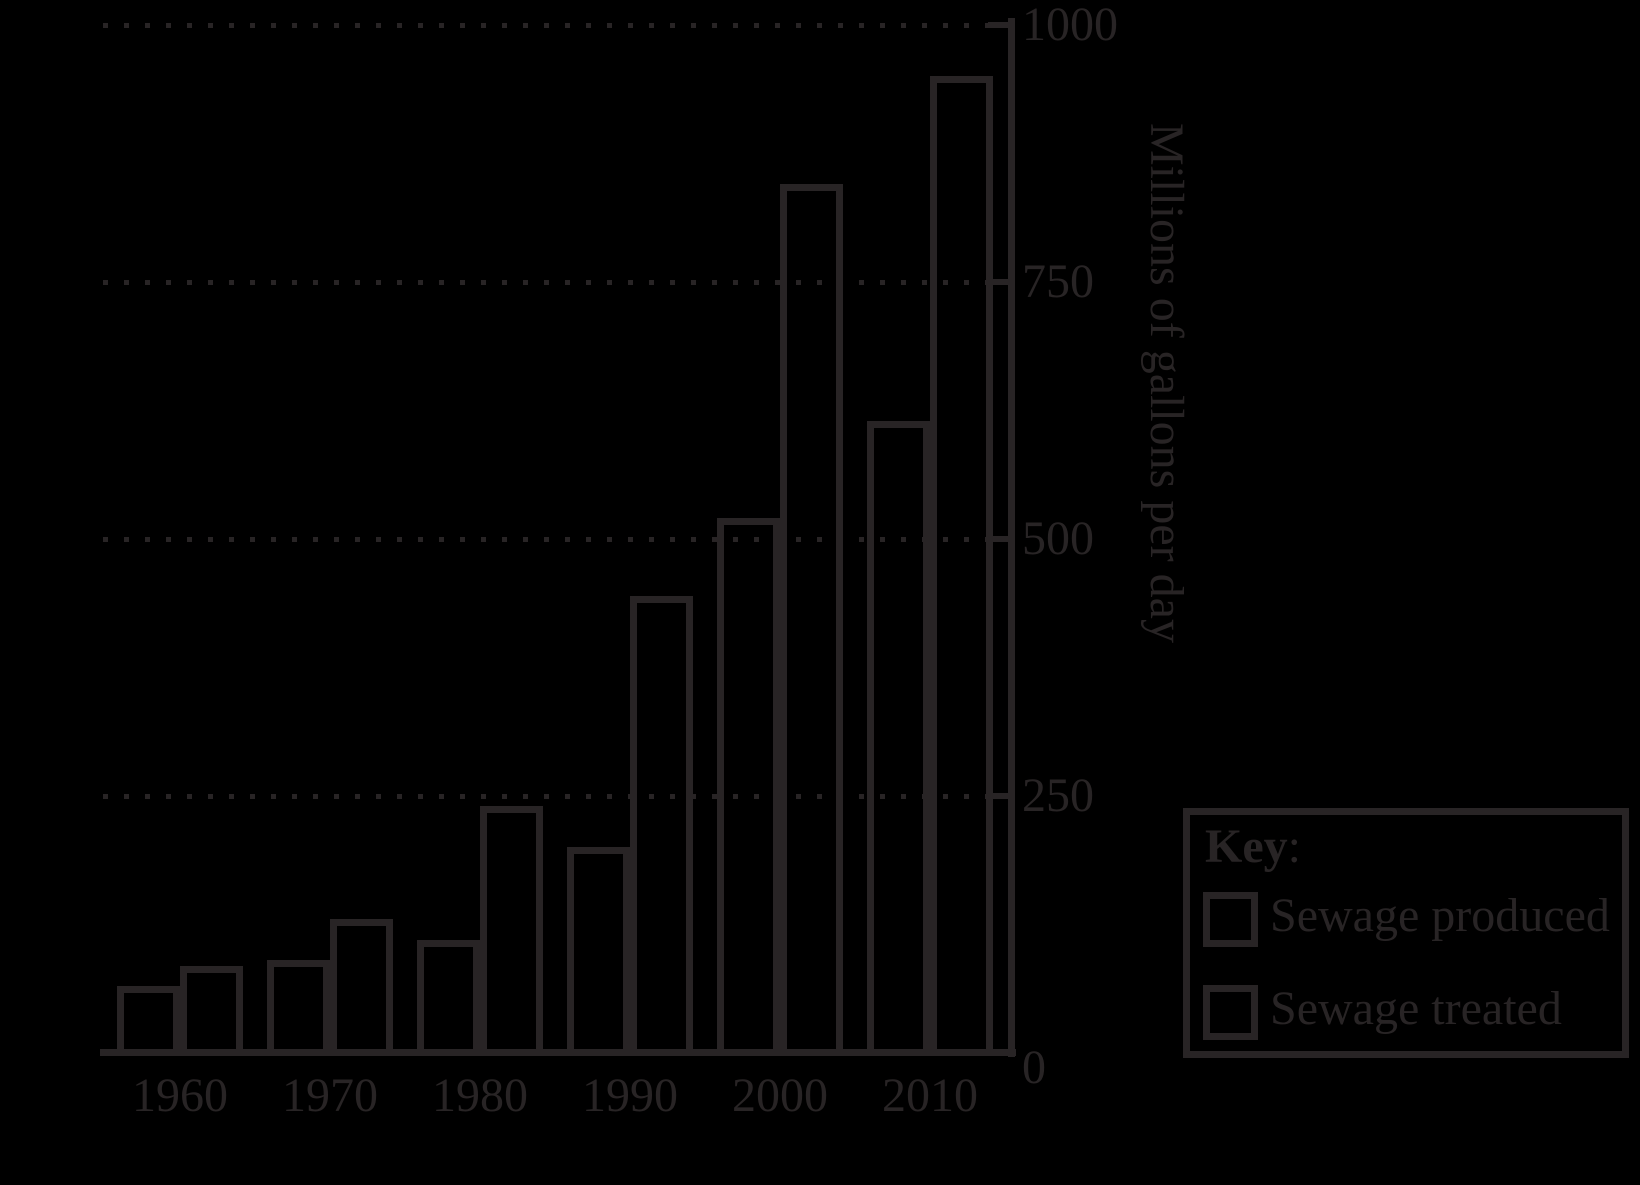 The width and height of the screenshot is (1640, 1185). What do you see at coordinates (1058, 795) in the screenshot?
I see `y-tick-label-250: 250` at bounding box center [1058, 795].